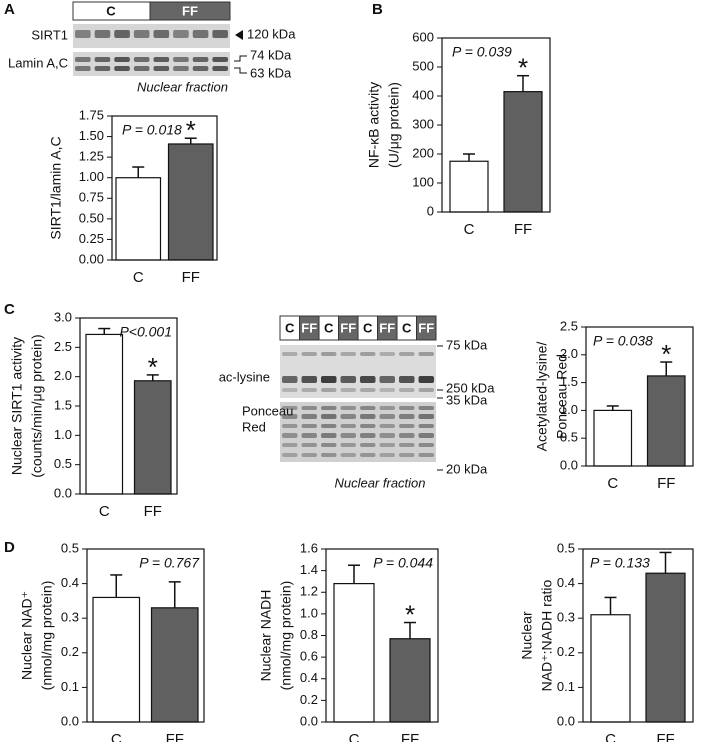  I want to click on y-axis-label: Nuclear NAD⁺, so click(27, 635).